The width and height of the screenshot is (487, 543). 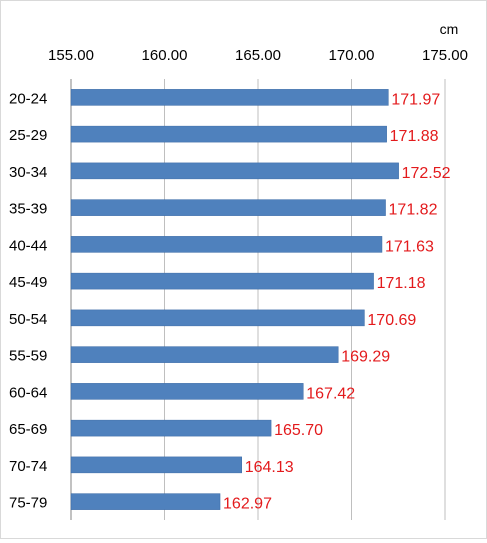 I want to click on category-label: 25-29, so click(x=28, y=135).